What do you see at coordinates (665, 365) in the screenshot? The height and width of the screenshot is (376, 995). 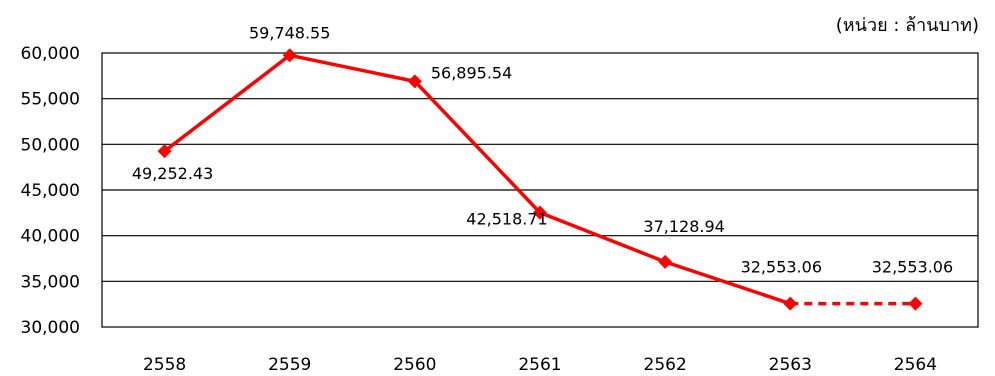 I see `x-tick-label: 2562` at bounding box center [665, 365].